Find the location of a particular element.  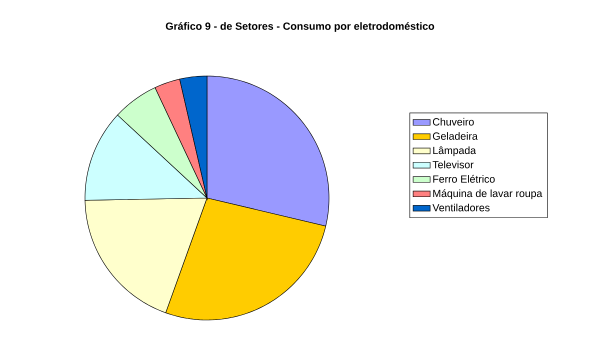

legend-label: Ferro Elétrico is located at coordinates (464, 178).